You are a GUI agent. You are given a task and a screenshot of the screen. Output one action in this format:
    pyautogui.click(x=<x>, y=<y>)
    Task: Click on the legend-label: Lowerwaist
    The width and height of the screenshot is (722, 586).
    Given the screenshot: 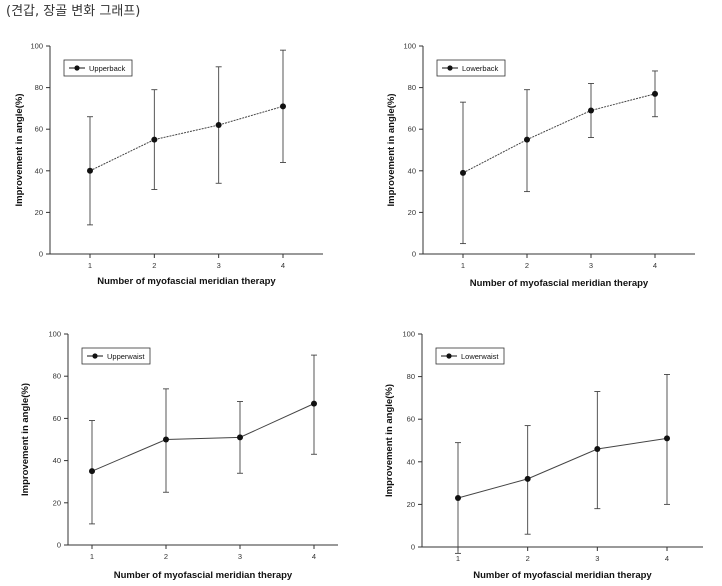 What is the action you would take?
    pyautogui.click(x=480, y=356)
    